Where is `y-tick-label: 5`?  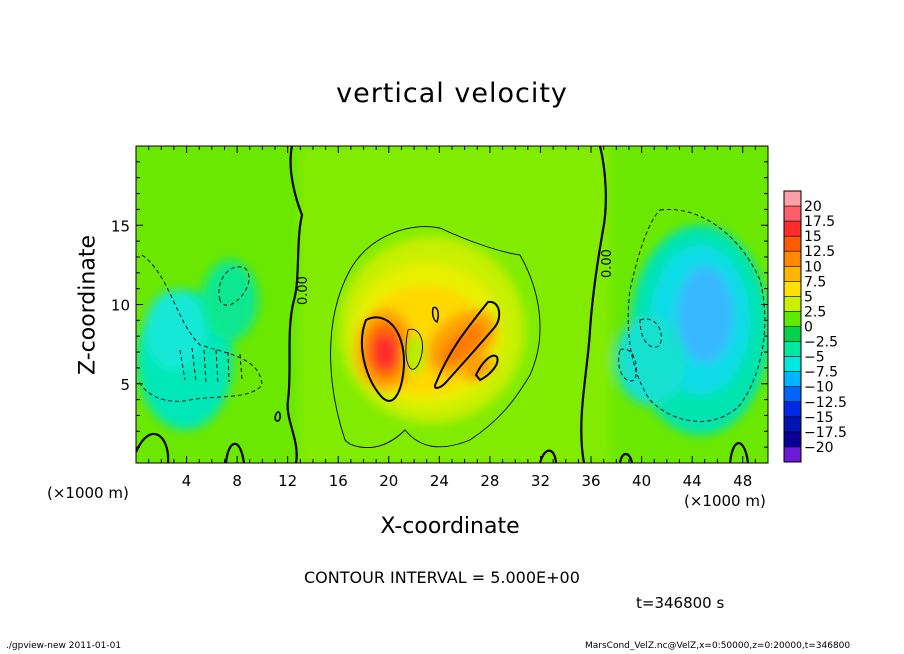 y-tick-label: 5 is located at coordinates (125, 385).